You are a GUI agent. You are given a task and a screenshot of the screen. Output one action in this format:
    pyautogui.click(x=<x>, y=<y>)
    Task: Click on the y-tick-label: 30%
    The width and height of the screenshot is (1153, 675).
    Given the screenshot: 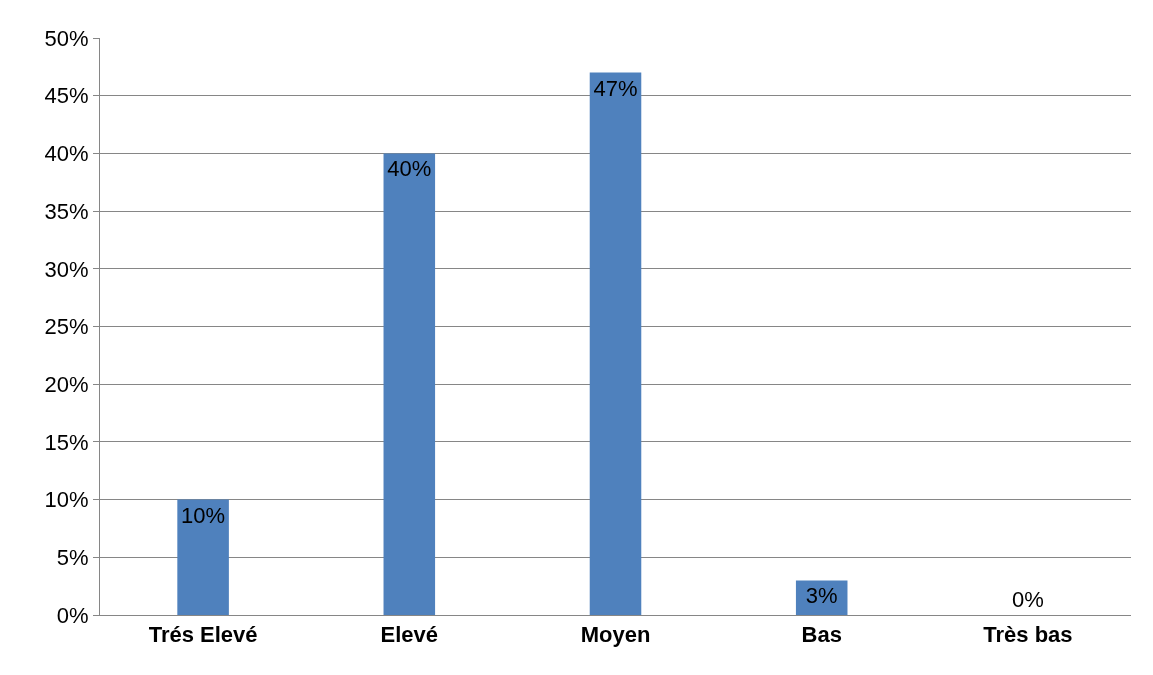 What is the action you would take?
    pyautogui.click(x=66, y=269)
    